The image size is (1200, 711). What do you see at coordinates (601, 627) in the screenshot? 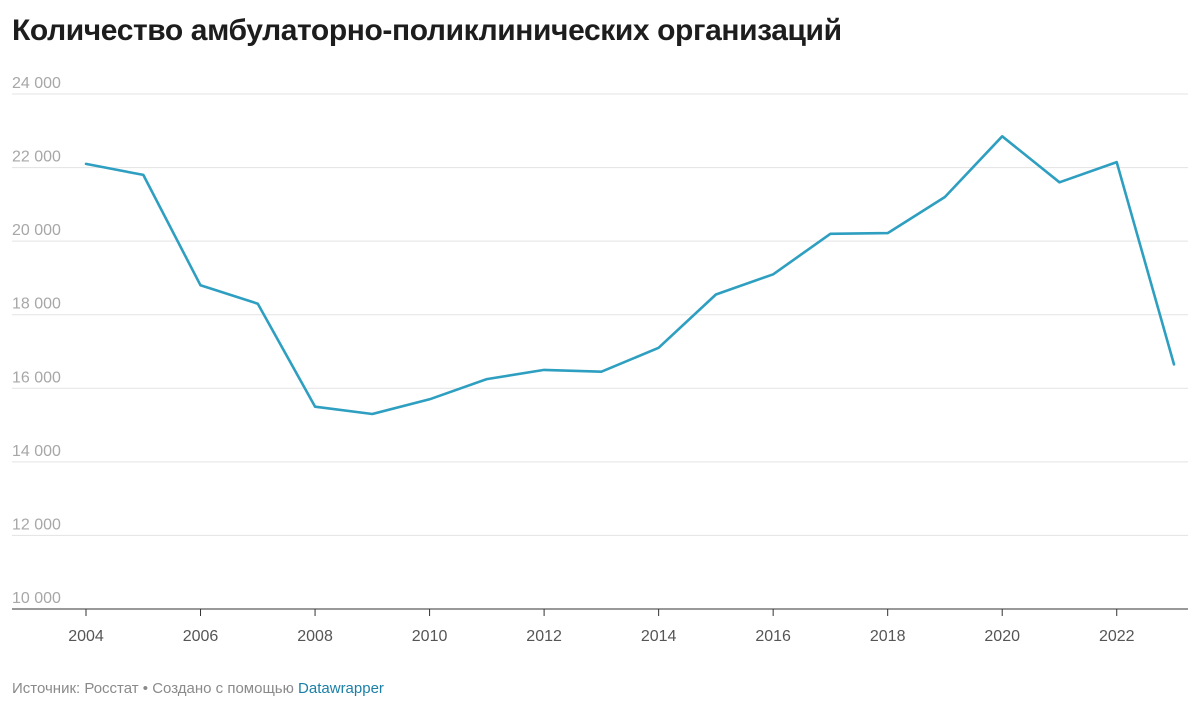
I see `x-axis: 2004 2006 2008 2010 2012 2014 2016 2018 2020 2022` at bounding box center [601, 627].